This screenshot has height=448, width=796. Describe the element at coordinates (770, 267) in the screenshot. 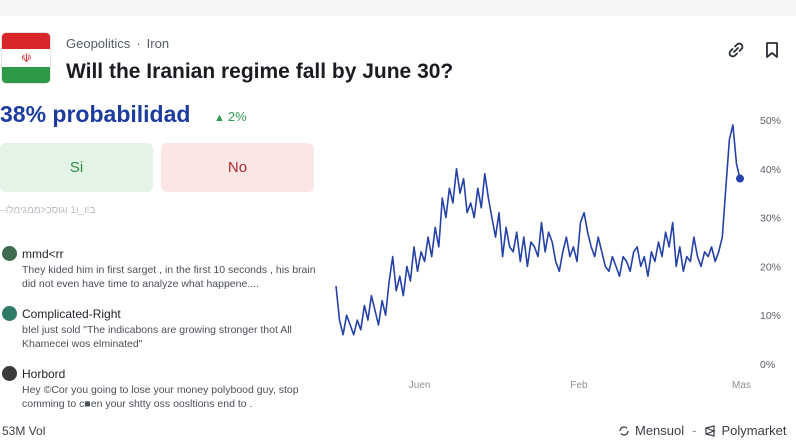

I see `y-tick-label: 20%` at that location.